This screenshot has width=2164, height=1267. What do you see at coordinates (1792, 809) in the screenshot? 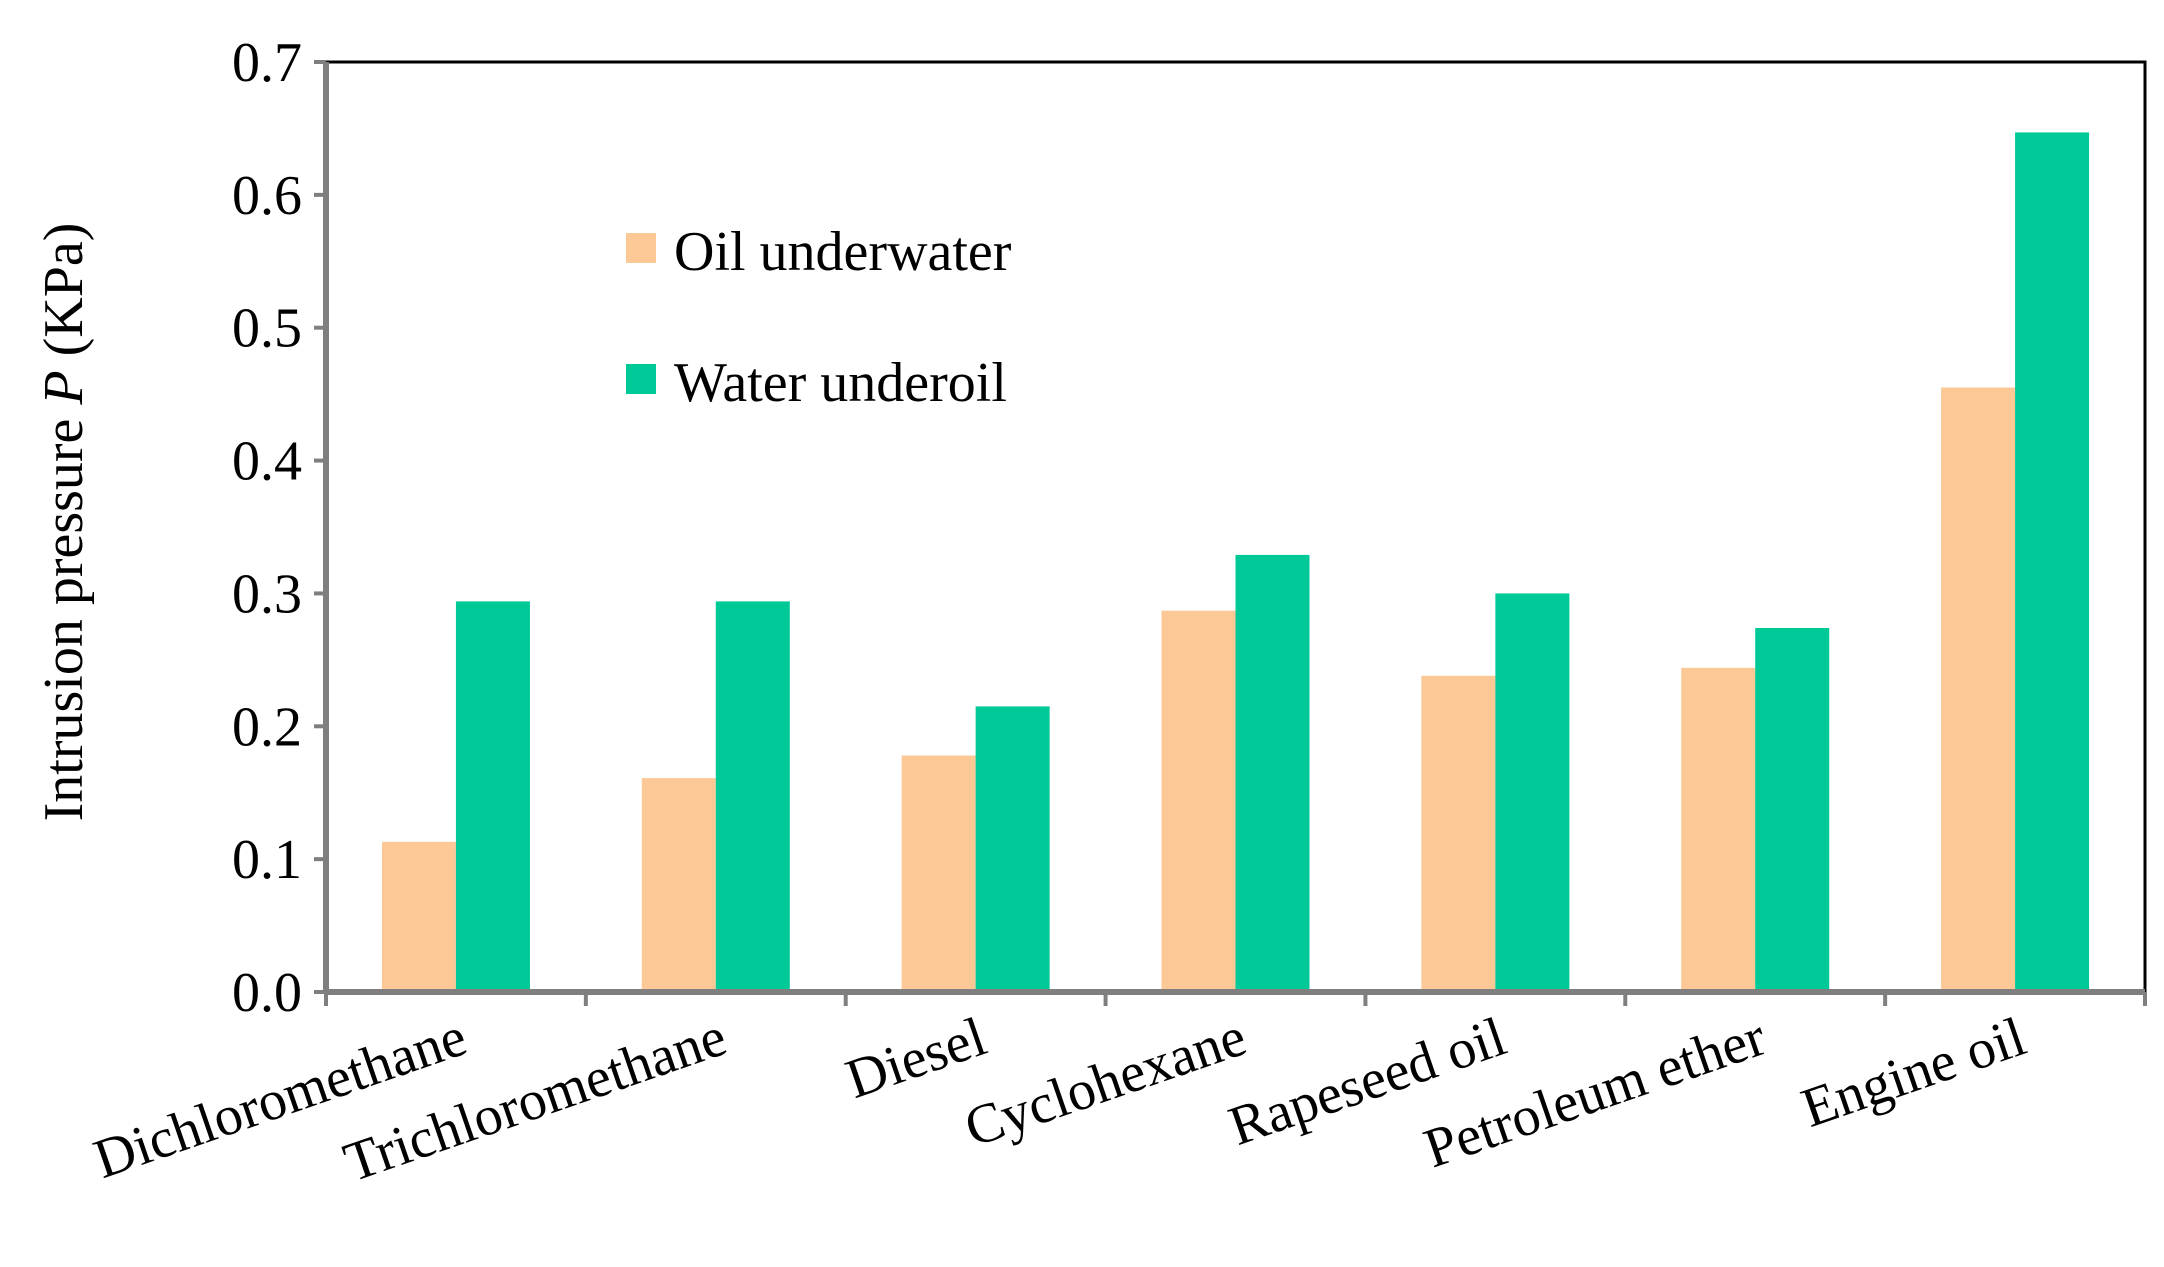
I see `bar-water-underoil-petroleum-ether` at bounding box center [1792, 809].